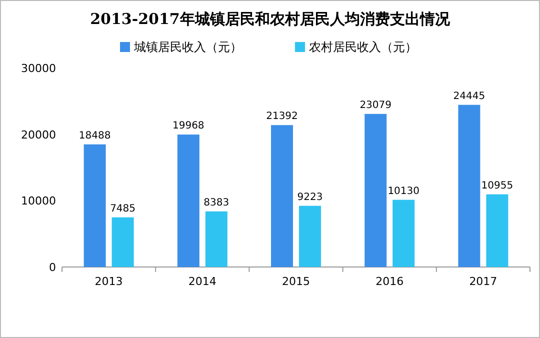 The height and width of the screenshot is (338, 540). I want to click on data-label: 10955, so click(497, 186).